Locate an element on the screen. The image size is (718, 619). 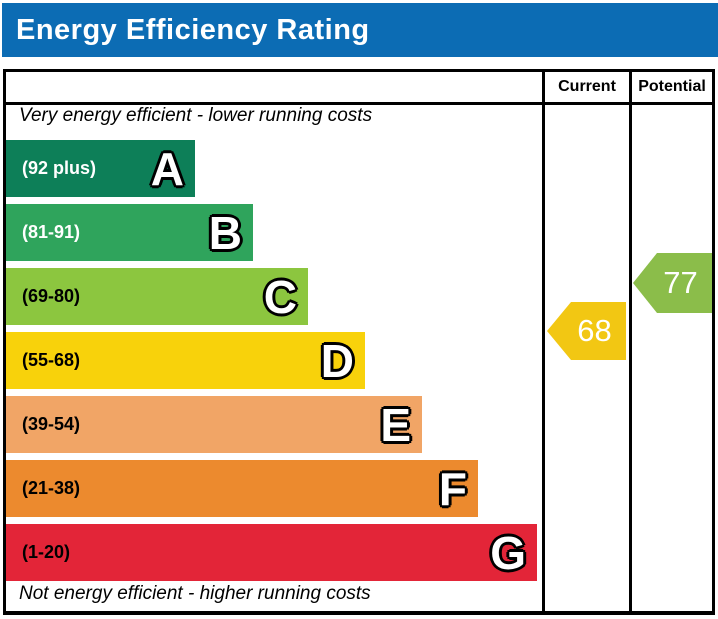
band-letter: C is located at coordinates (280, 296).